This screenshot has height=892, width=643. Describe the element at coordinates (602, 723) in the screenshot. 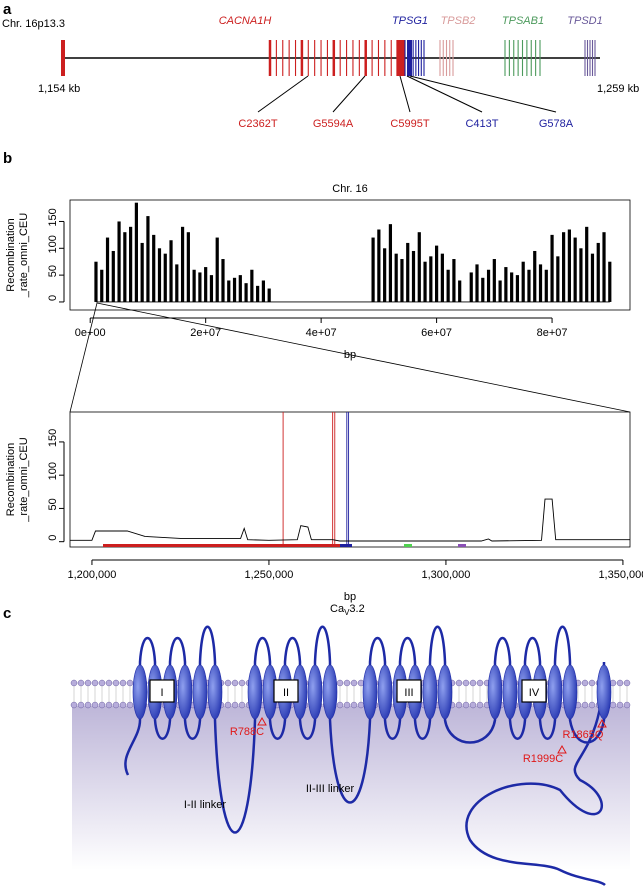

I see `mutation-marker` at that location.